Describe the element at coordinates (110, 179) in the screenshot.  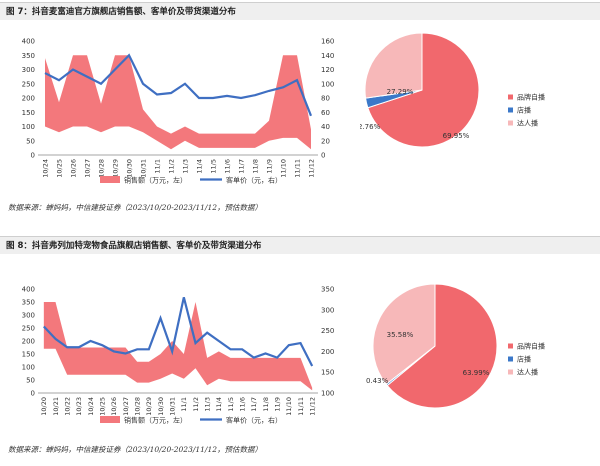
I see `sales-legend-swatch` at that location.